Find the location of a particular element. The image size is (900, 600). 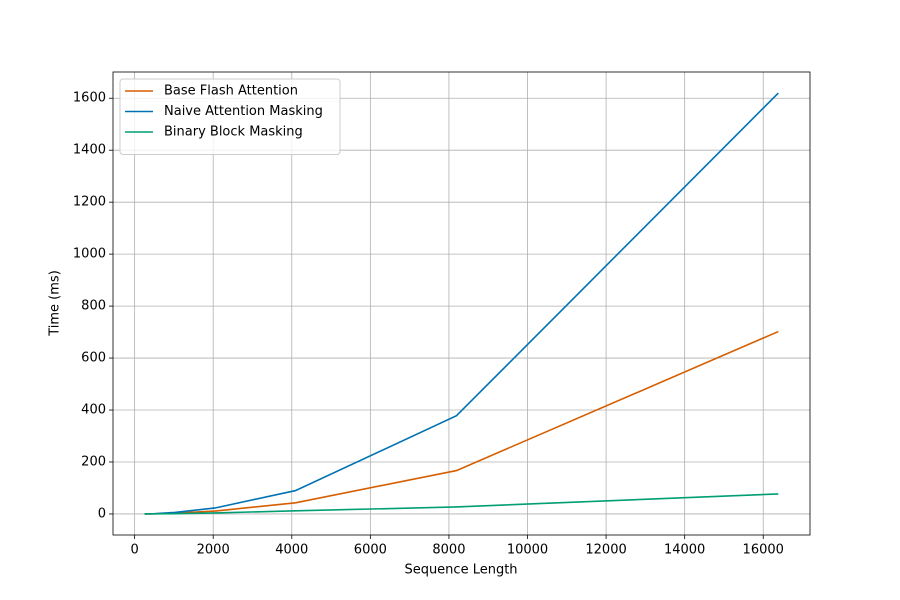

x-tick-label: 12000 is located at coordinates (605, 550).